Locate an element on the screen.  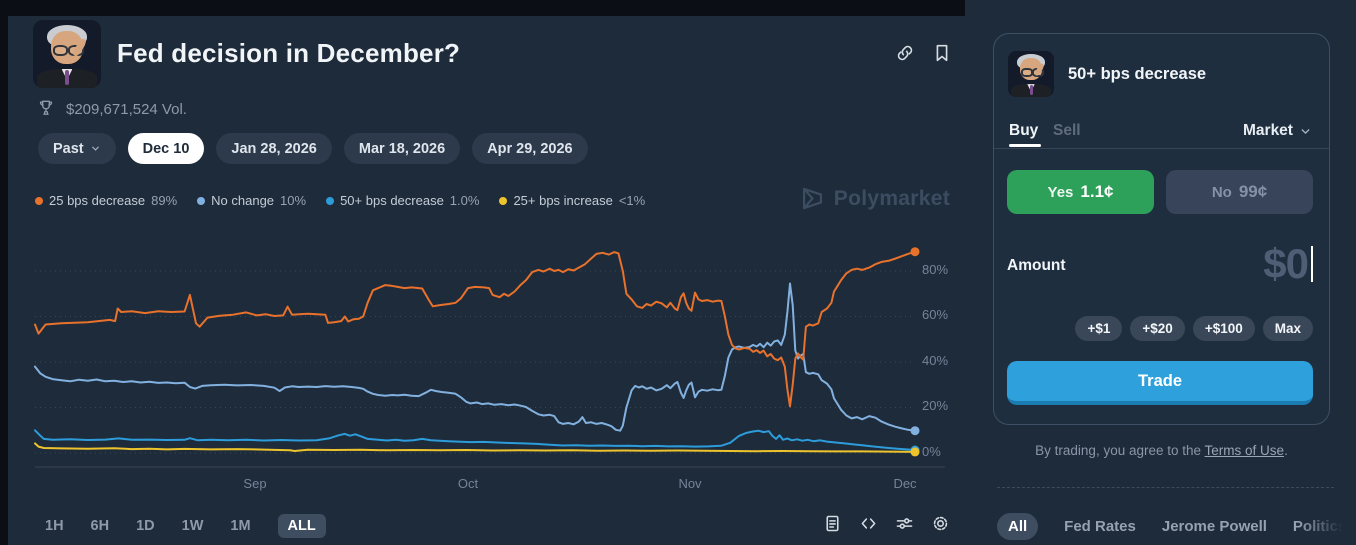
timeframe-6h: 6H is located at coordinates (100, 526).